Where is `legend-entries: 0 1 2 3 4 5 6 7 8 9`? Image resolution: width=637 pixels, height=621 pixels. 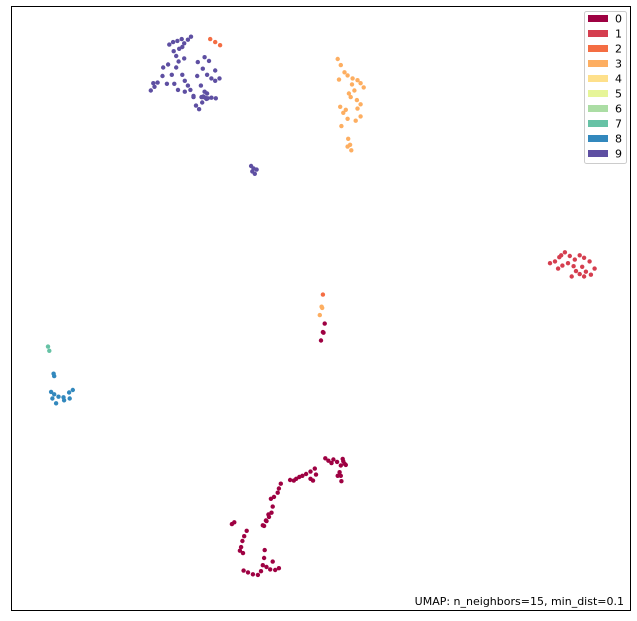 legend-entries: 0 1 2 3 4 5 6 7 8 9 is located at coordinates (605, 87).